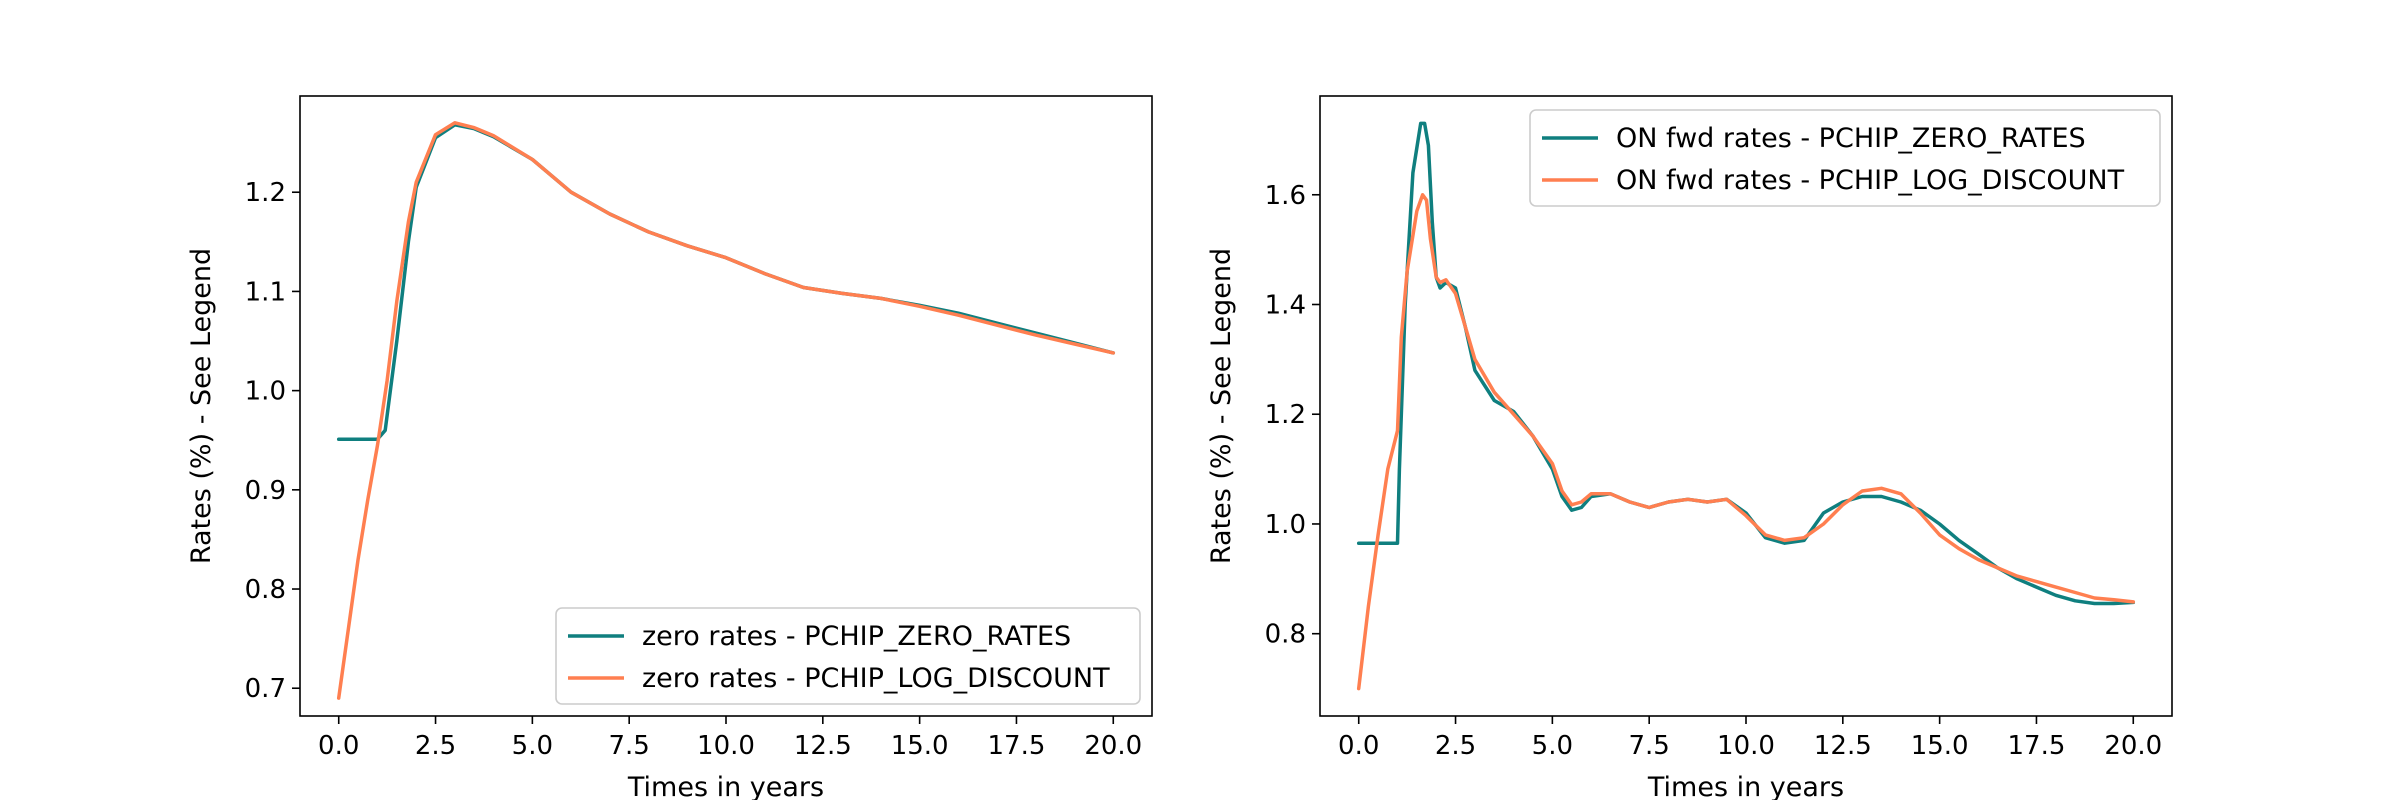 The image size is (2400, 800). I want to click on legend-label-2: ON fwd rates - PCHIP_LOG_DISCOUNT, so click(1870, 180).